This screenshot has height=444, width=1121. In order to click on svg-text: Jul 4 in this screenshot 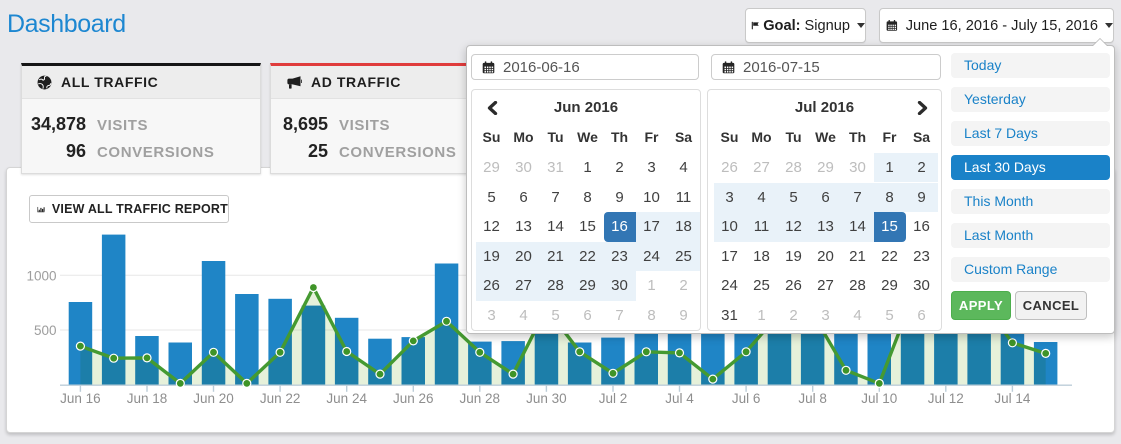, I will do `click(679, 398)`.